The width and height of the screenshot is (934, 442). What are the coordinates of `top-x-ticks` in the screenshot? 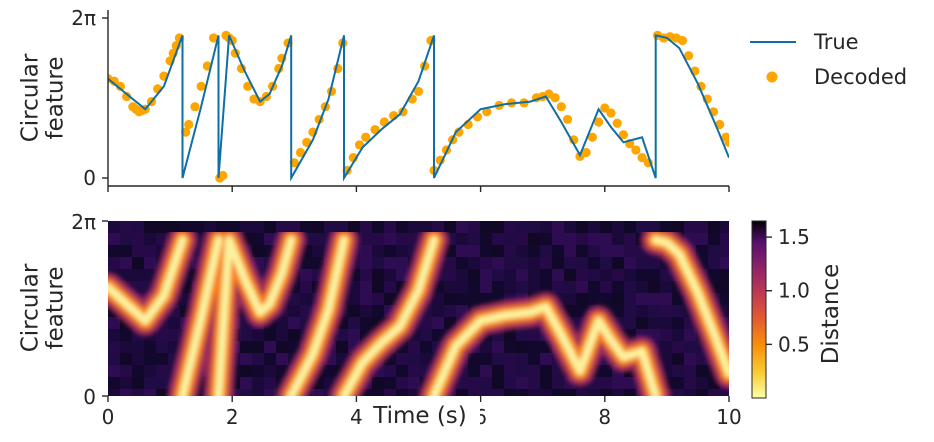 It's located at (418, 189).